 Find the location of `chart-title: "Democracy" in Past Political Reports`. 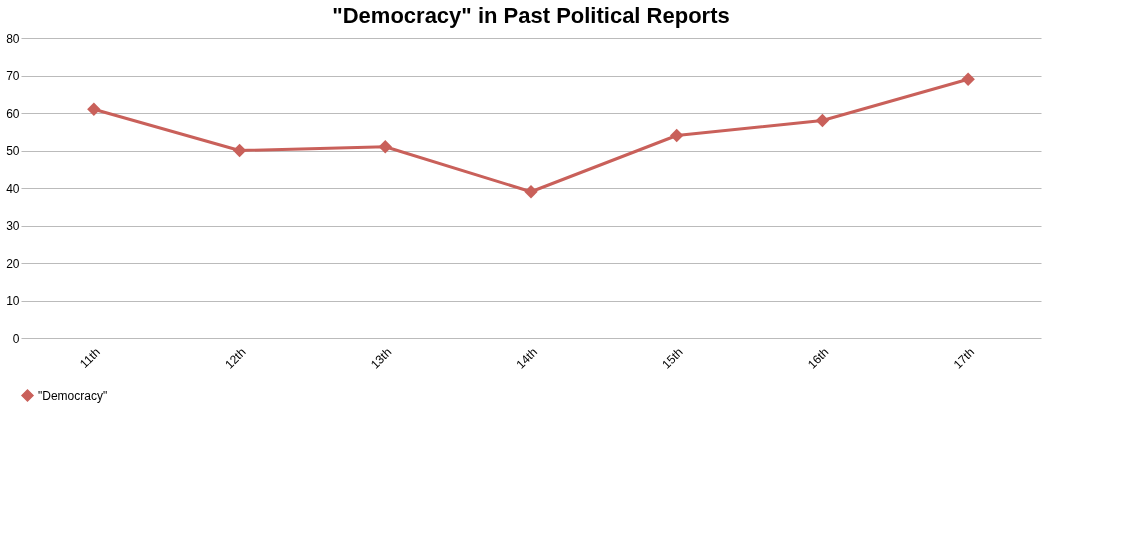

chart-title: "Democracy" in Past Political Reports is located at coordinates (531, 15).